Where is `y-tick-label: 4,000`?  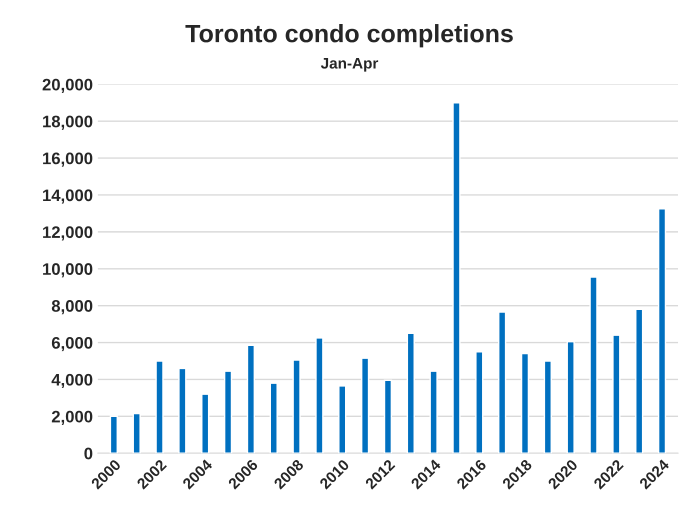 y-tick-label: 4,000 is located at coordinates (72, 381).